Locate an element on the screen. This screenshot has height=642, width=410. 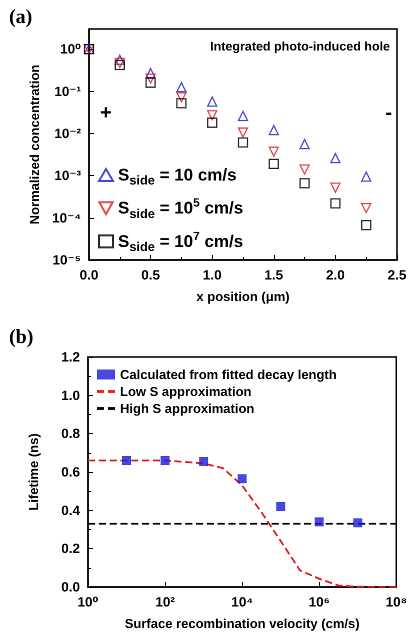
x-tick-label: 10⁶ is located at coordinates (319, 602).